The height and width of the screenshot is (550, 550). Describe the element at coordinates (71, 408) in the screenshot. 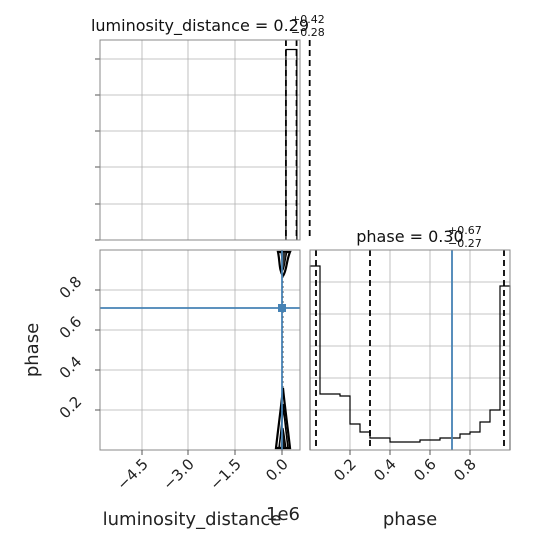

I see `ytick-label: 0.2` at that location.